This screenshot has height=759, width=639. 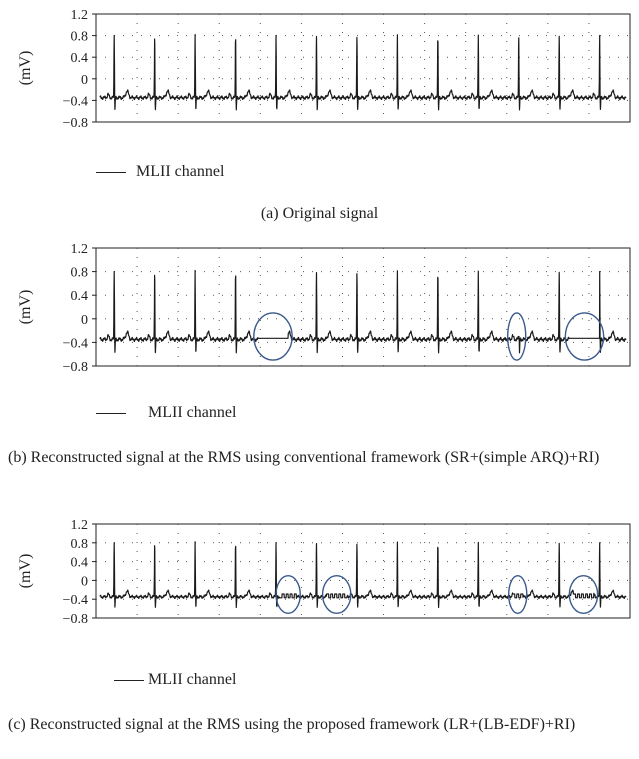 I want to click on legend-label-a: MLII channel, so click(x=180, y=171).